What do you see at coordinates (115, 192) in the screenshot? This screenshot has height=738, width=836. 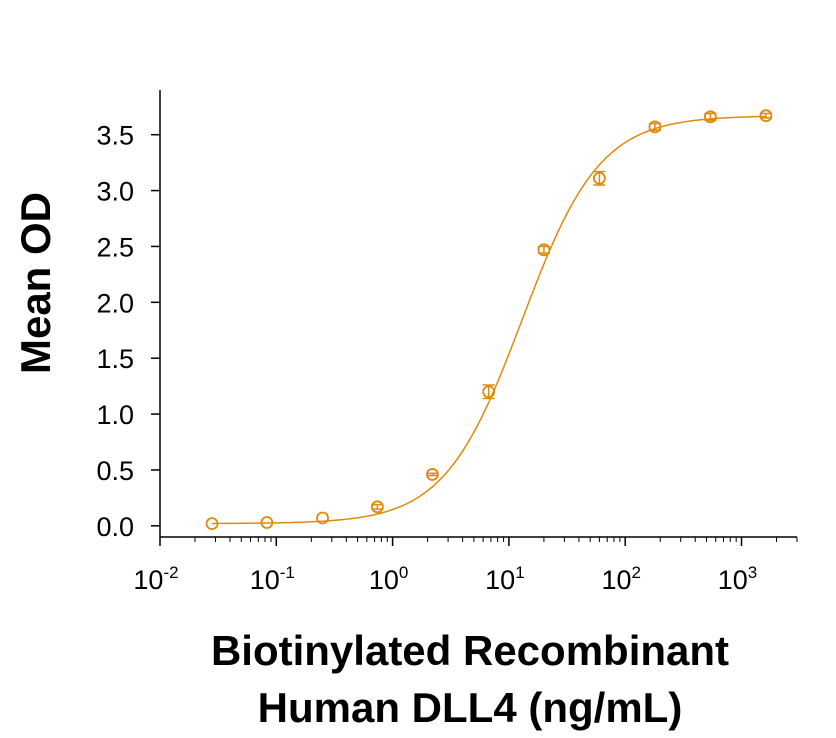 I see `y-tick-label: 3.0` at bounding box center [115, 192].